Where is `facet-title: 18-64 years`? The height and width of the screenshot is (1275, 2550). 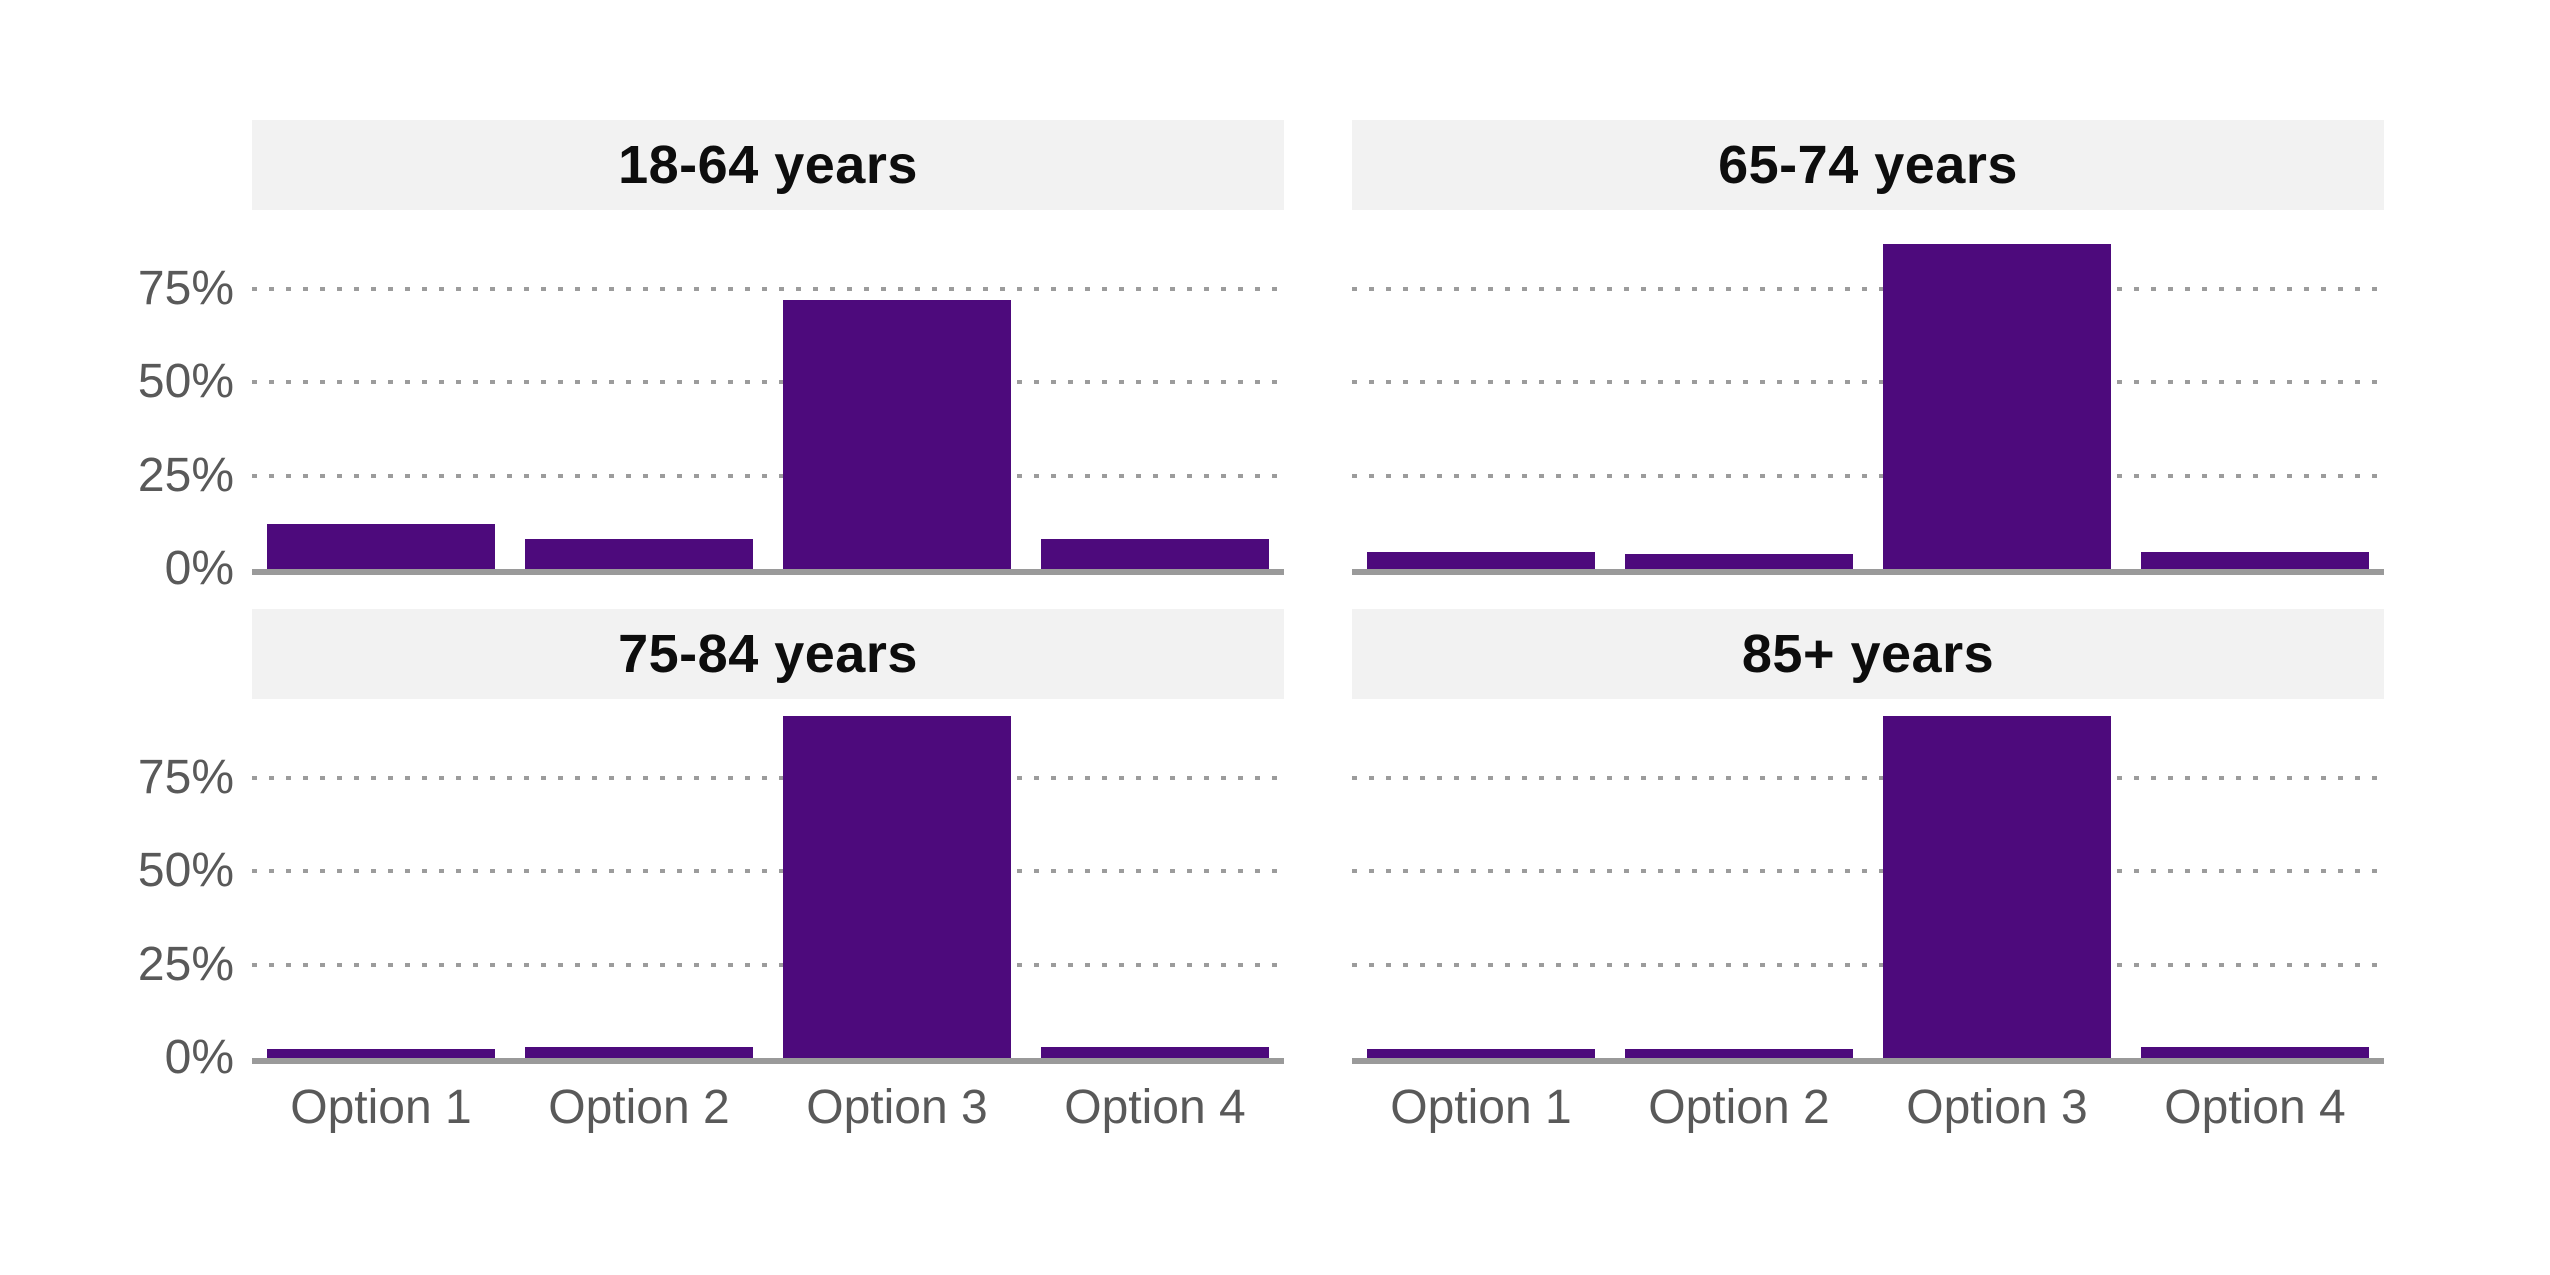
facet-title: 18-64 years is located at coordinates (768, 165).